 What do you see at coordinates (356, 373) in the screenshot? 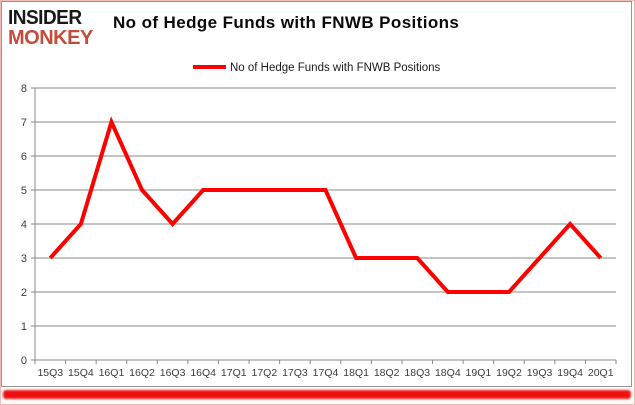
I see `x-axis-label: 18Q1` at bounding box center [356, 373].